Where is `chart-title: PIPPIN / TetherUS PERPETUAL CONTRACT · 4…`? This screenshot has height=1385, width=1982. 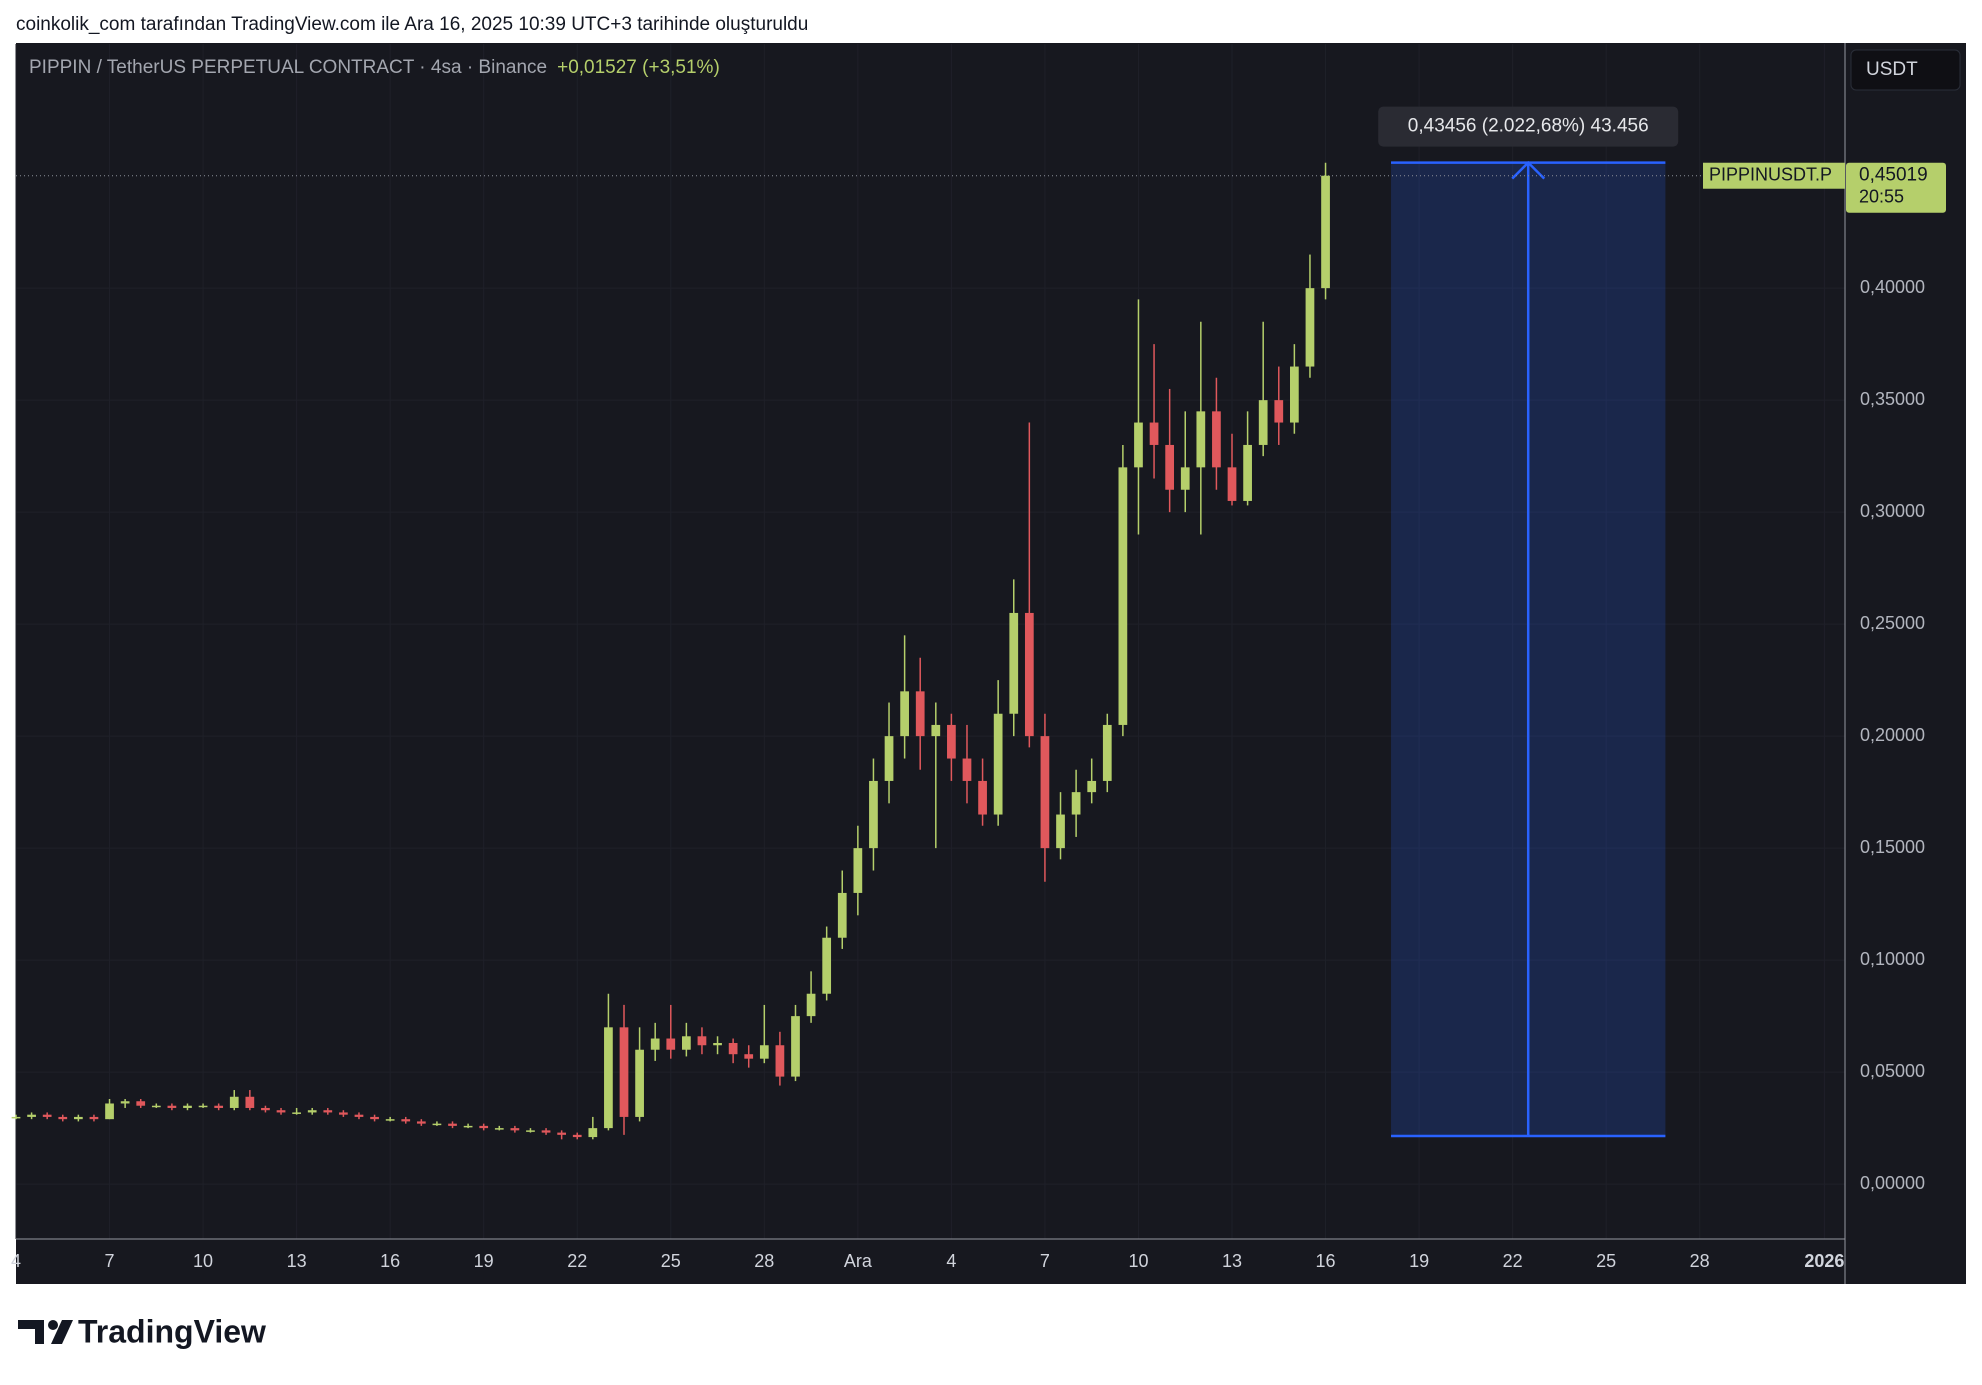 chart-title: PIPPIN / TetherUS PERPETUAL CONTRACT · 4… is located at coordinates (288, 67).